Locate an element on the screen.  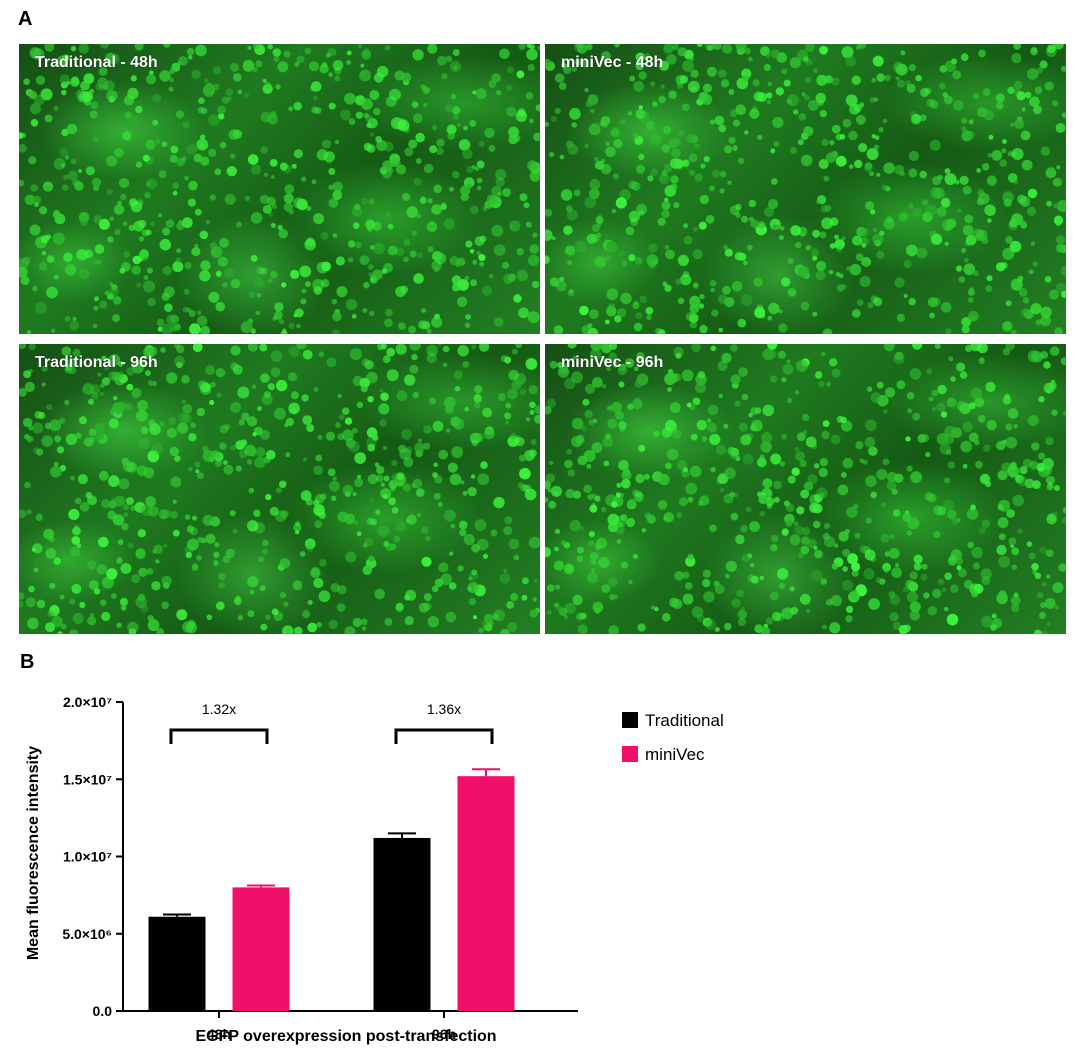
micrograph-minivec-96h: miniVec - 96h is located at coordinates (805, 489).